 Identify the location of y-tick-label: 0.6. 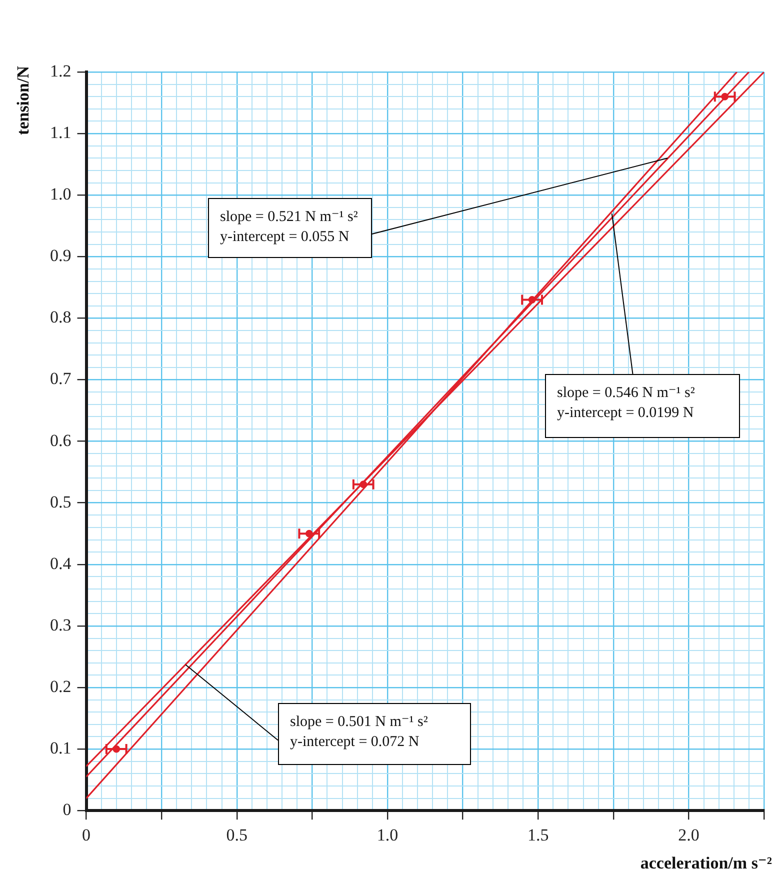
(61, 440).